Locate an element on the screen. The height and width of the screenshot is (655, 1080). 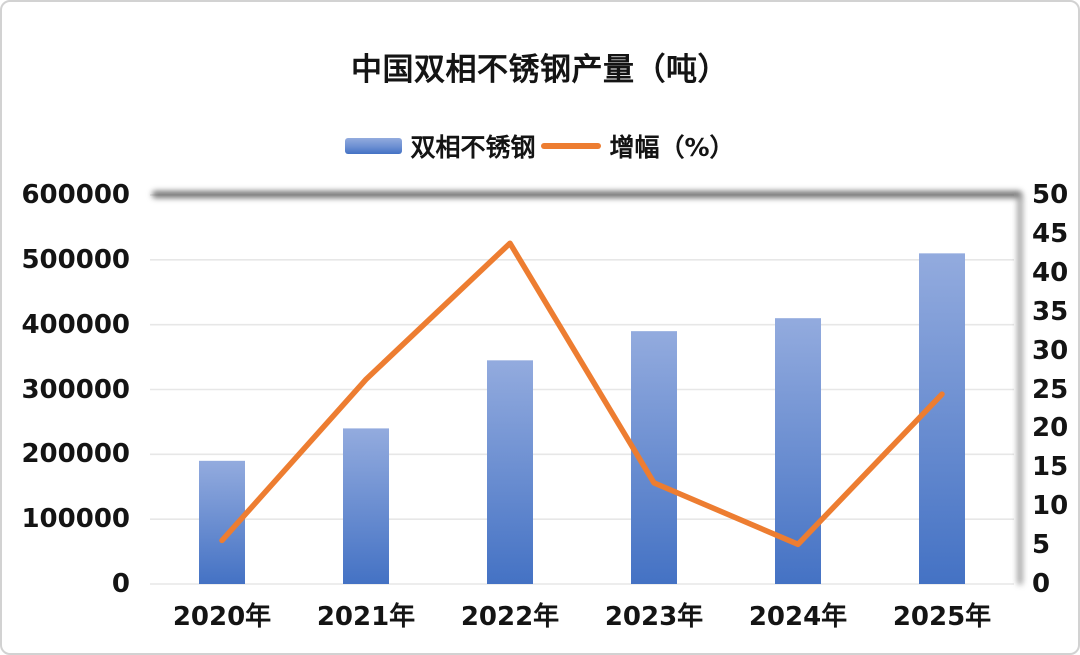
x-axis: 2020年 2021年 2022年 2023年 2024年 2025年 is located at coordinates (582, 616).